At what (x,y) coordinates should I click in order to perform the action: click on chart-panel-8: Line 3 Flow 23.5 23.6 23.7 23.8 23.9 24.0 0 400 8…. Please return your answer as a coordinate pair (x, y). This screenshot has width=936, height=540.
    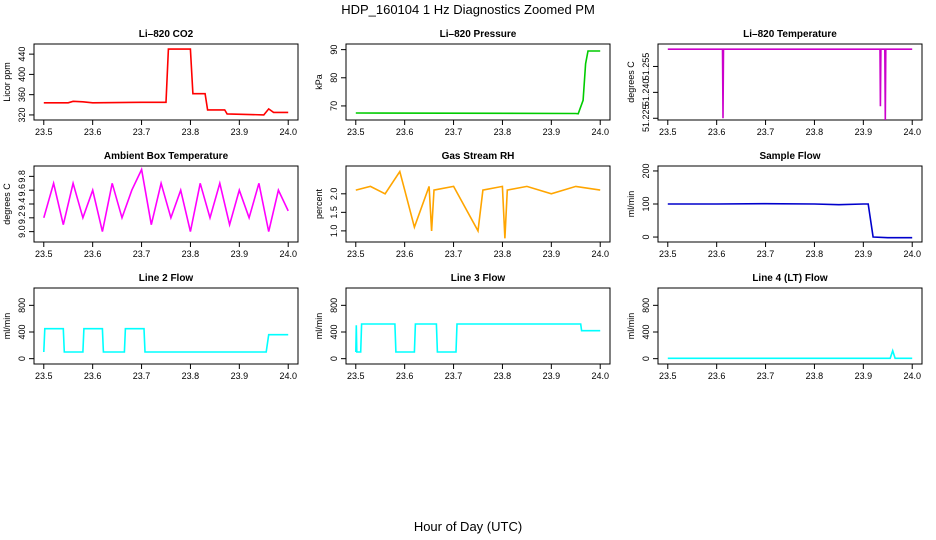
    Looking at the image, I should click on (462, 327).